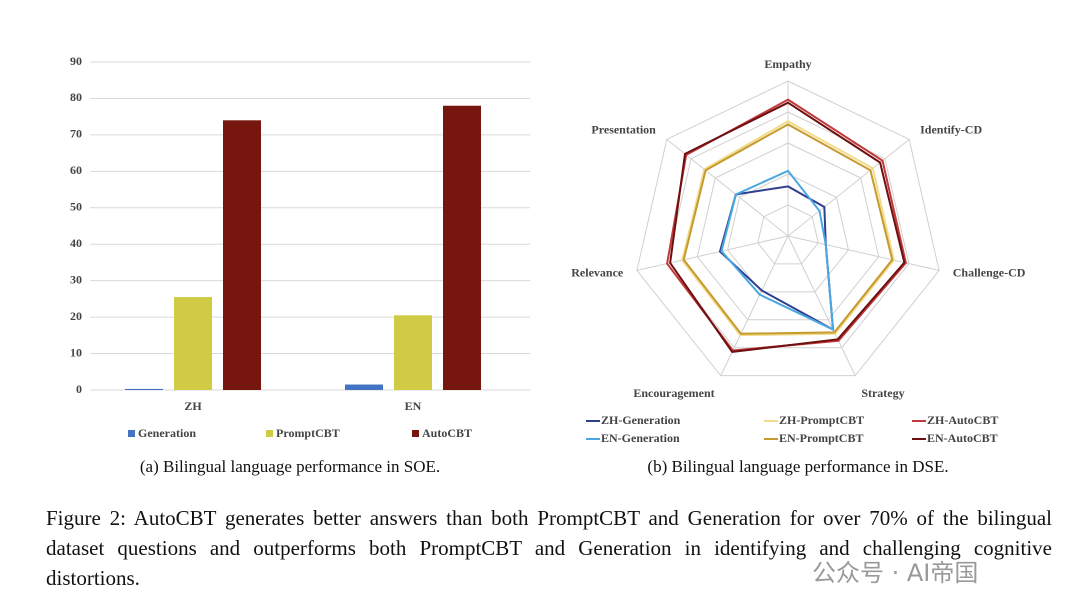 The image size is (1080, 613). Describe the element at coordinates (989, 272) in the screenshot. I see `axis-label: Challenge-CD` at that location.